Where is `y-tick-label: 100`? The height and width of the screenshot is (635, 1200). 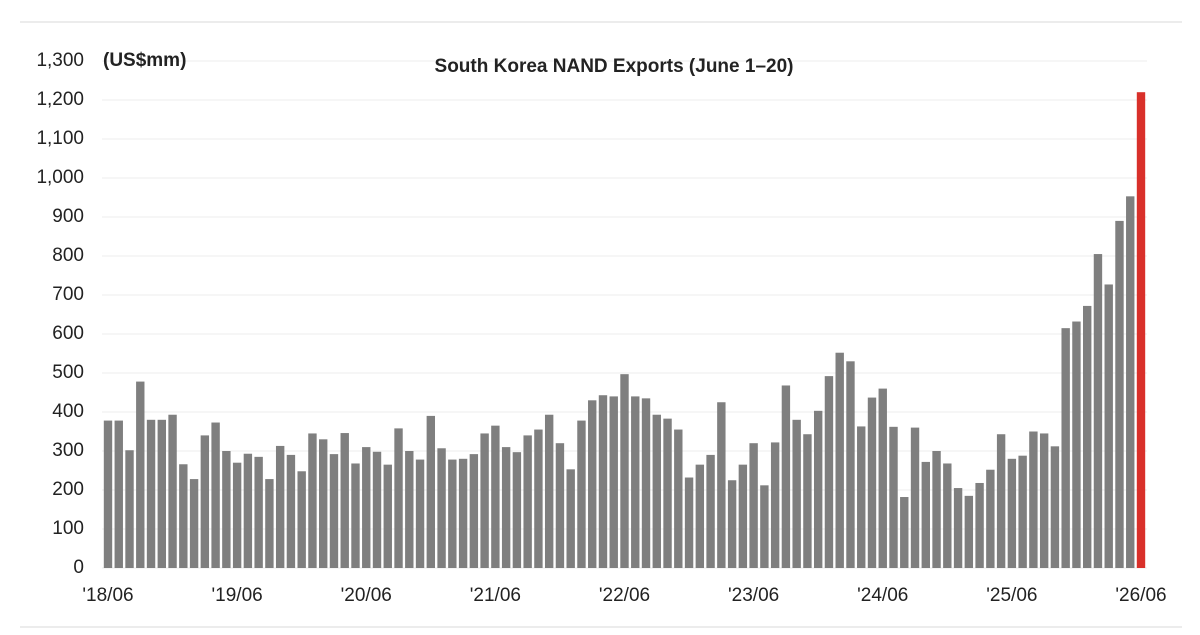
y-tick-label: 100 is located at coordinates (68, 528).